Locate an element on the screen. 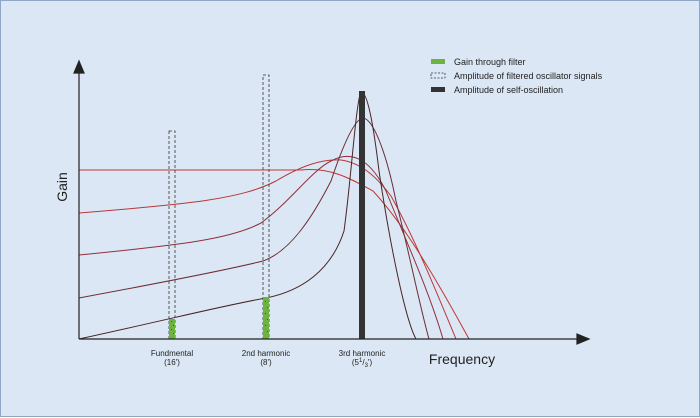 This screenshot has height=418, width=700. x-axis-title: Frequency is located at coordinates (462, 359).